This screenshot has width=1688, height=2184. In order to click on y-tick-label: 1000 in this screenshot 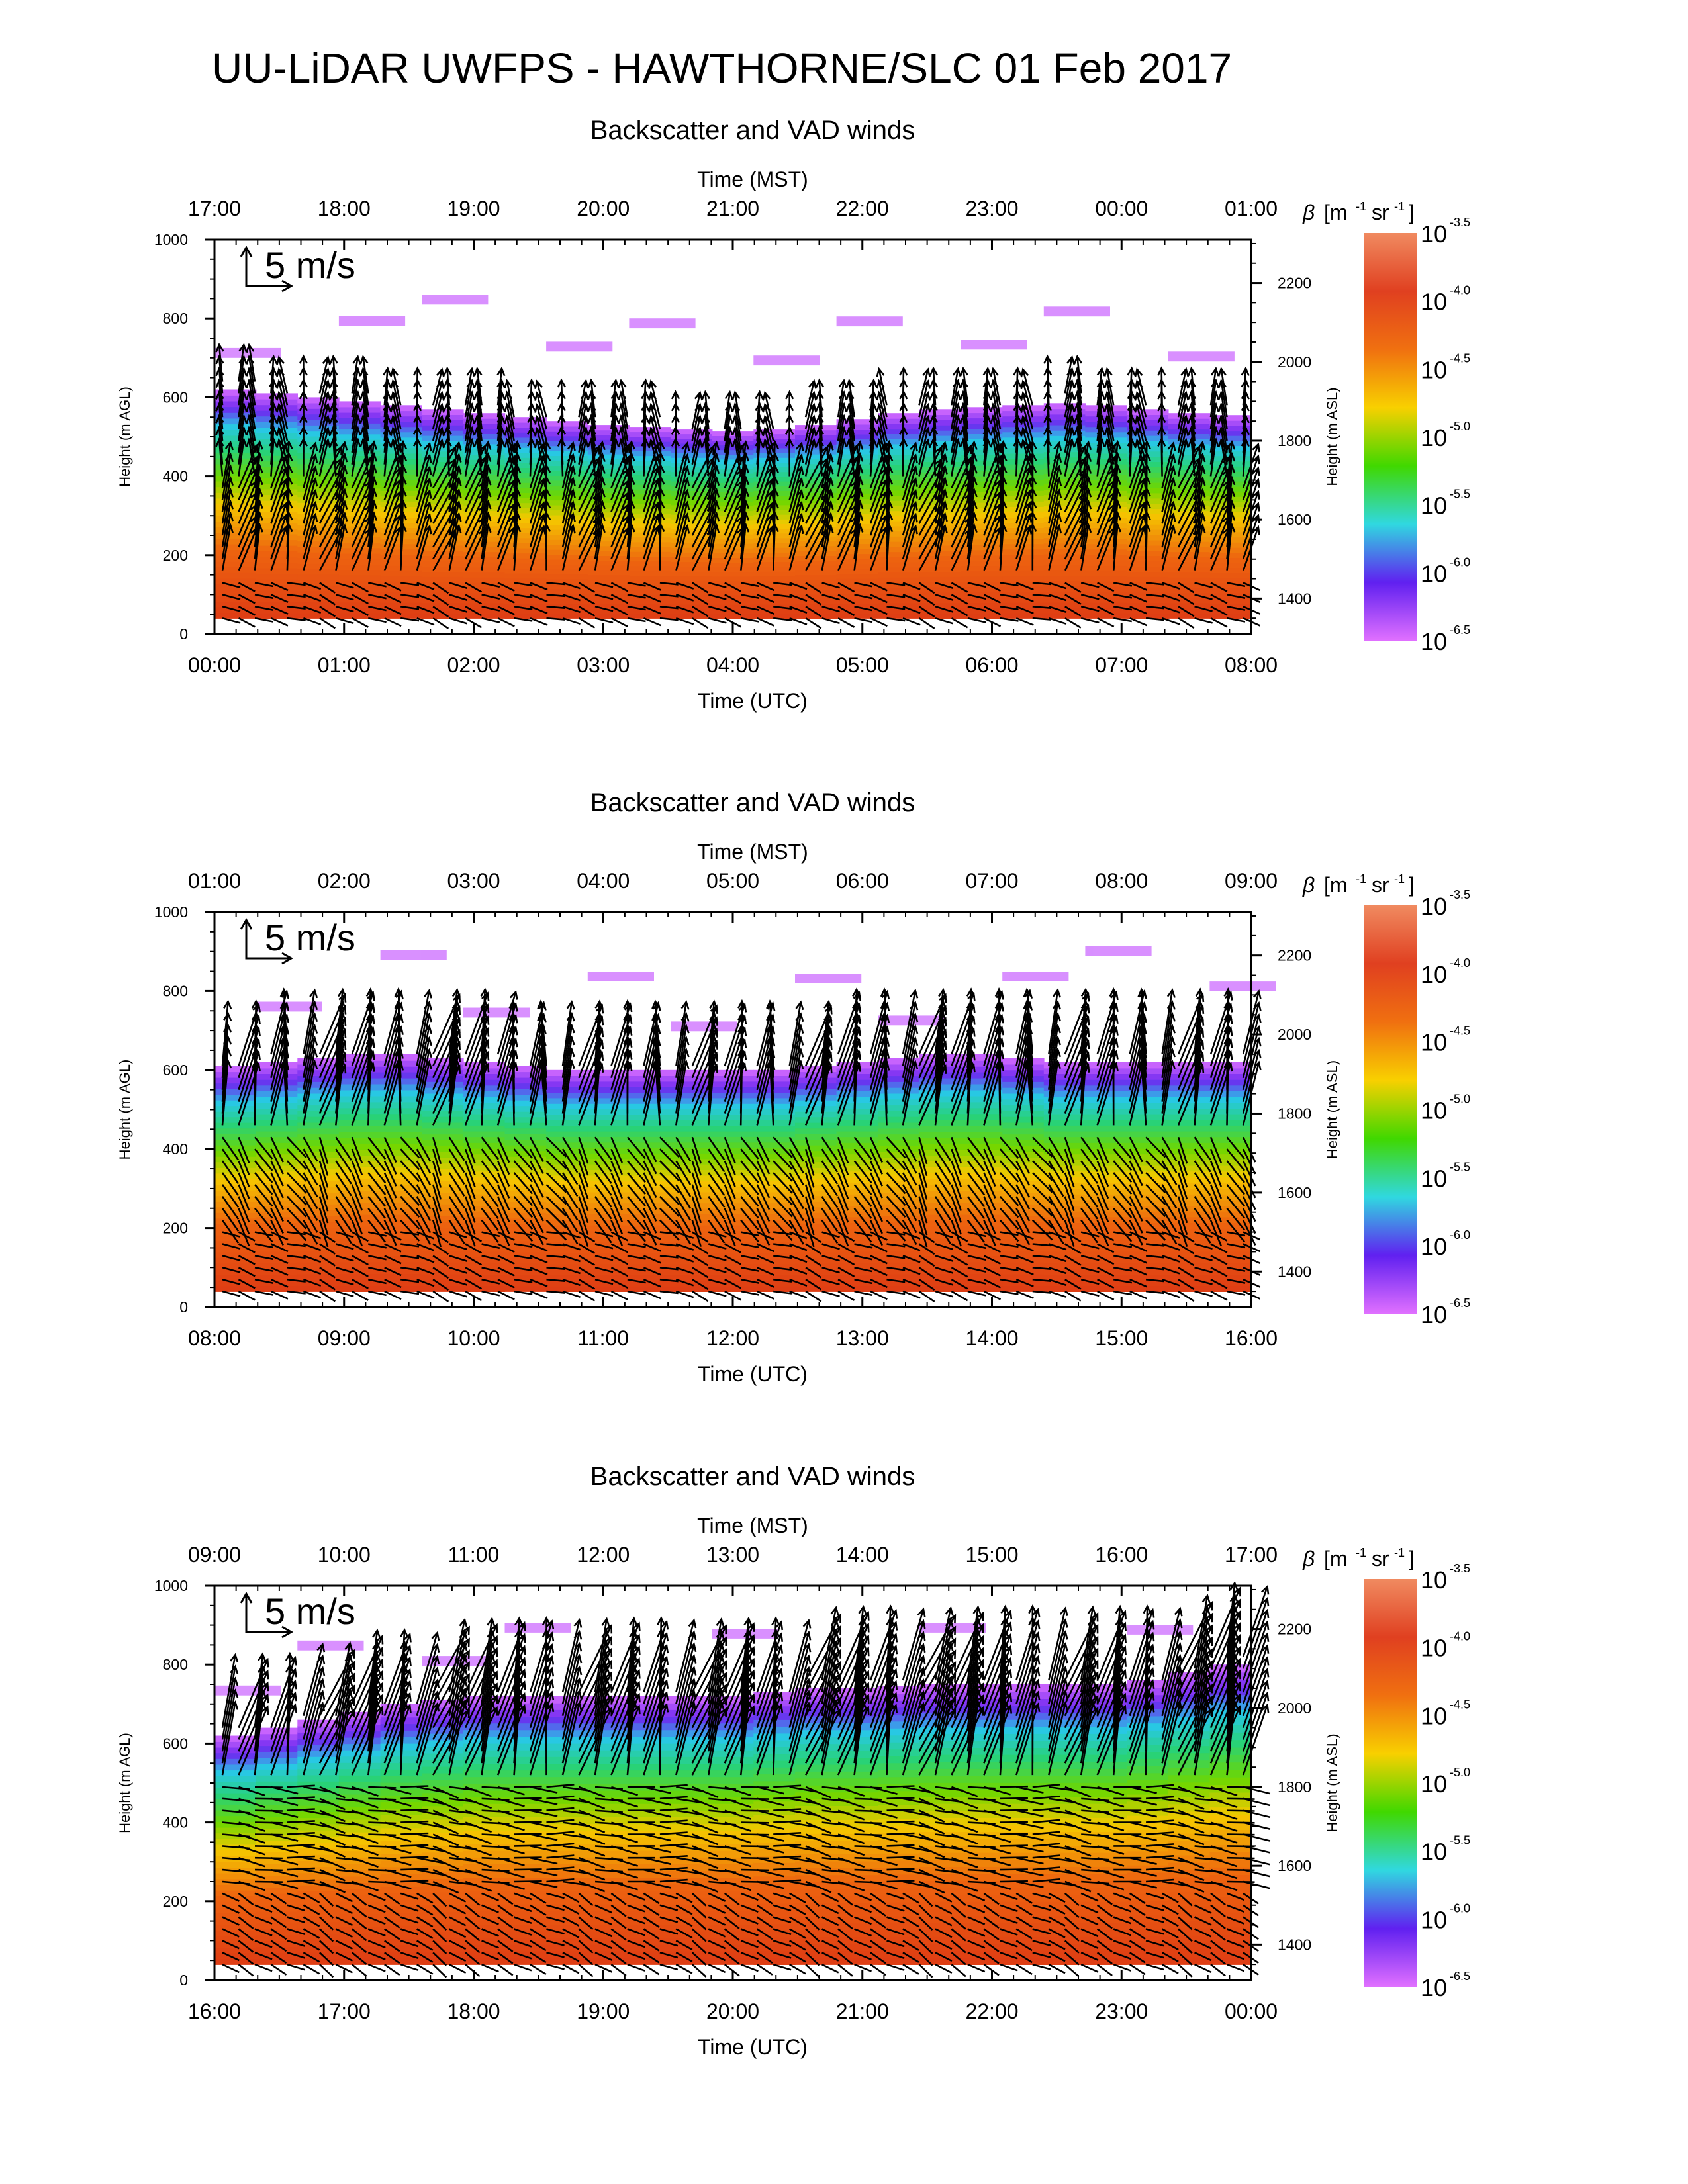, I will do `click(171, 240)`.